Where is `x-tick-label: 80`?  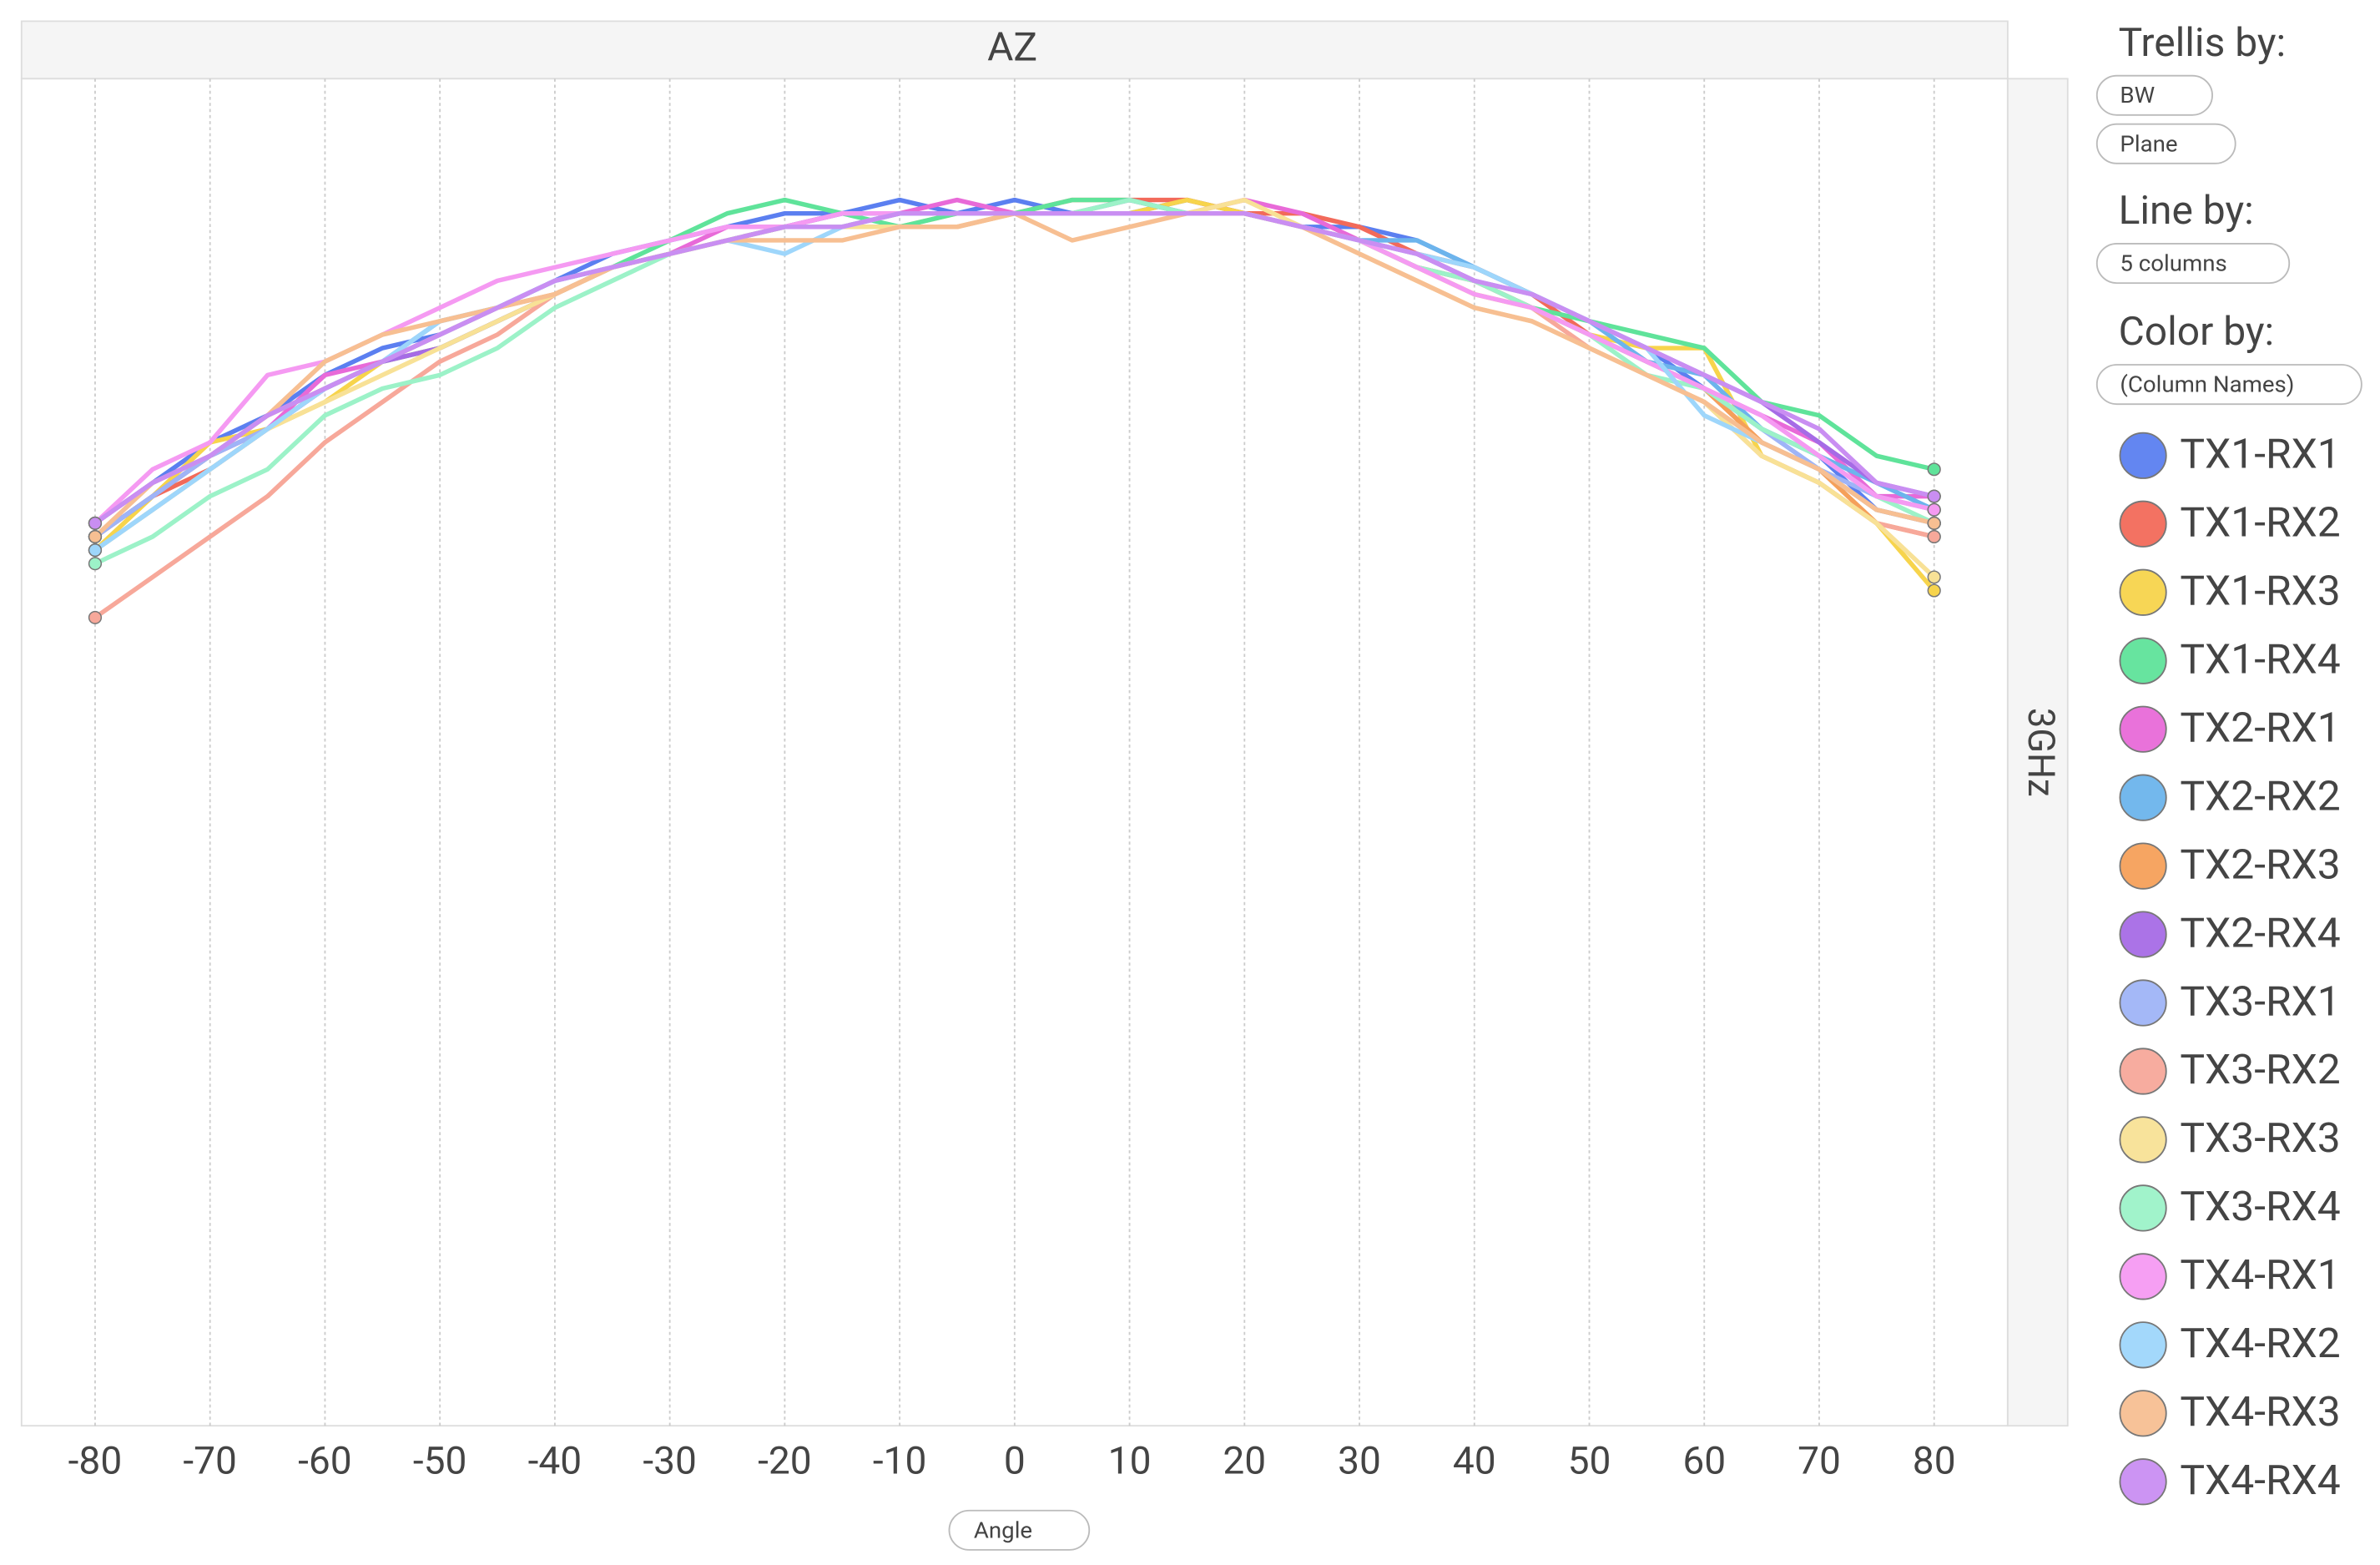 x-tick-label: 80 is located at coordinates (1934, 1462).